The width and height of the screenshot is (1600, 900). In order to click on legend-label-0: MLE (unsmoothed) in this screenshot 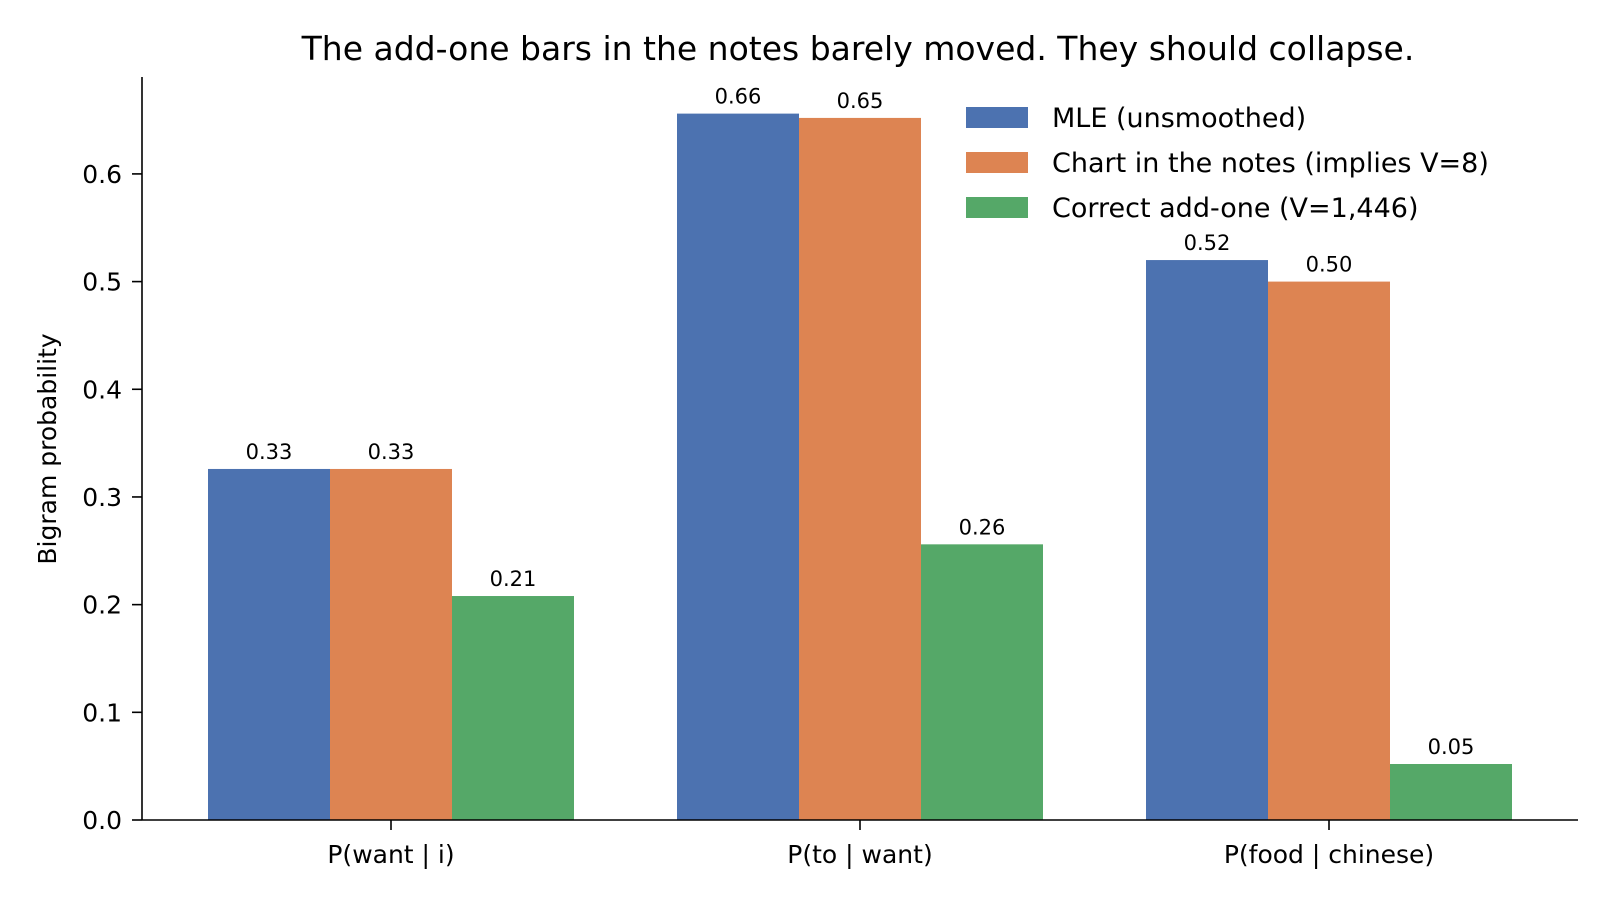, I will do `click(1179, 118)`.